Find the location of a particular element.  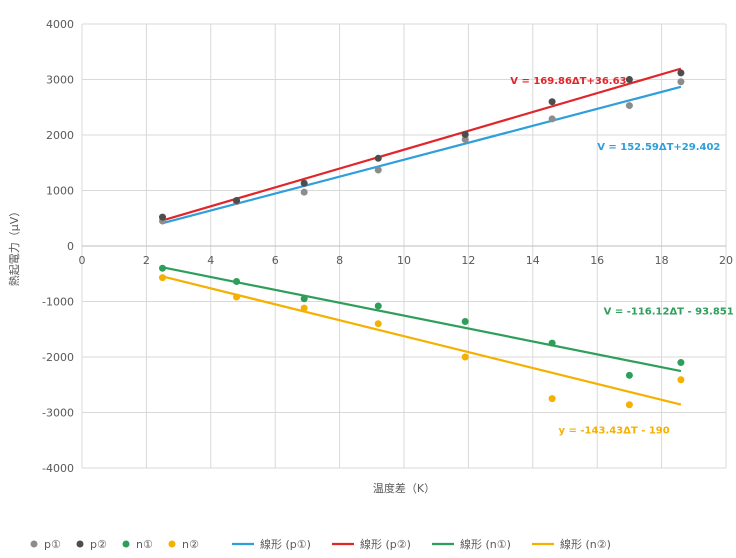

x-tick-label: 12 is located at coordinates (468, 260).